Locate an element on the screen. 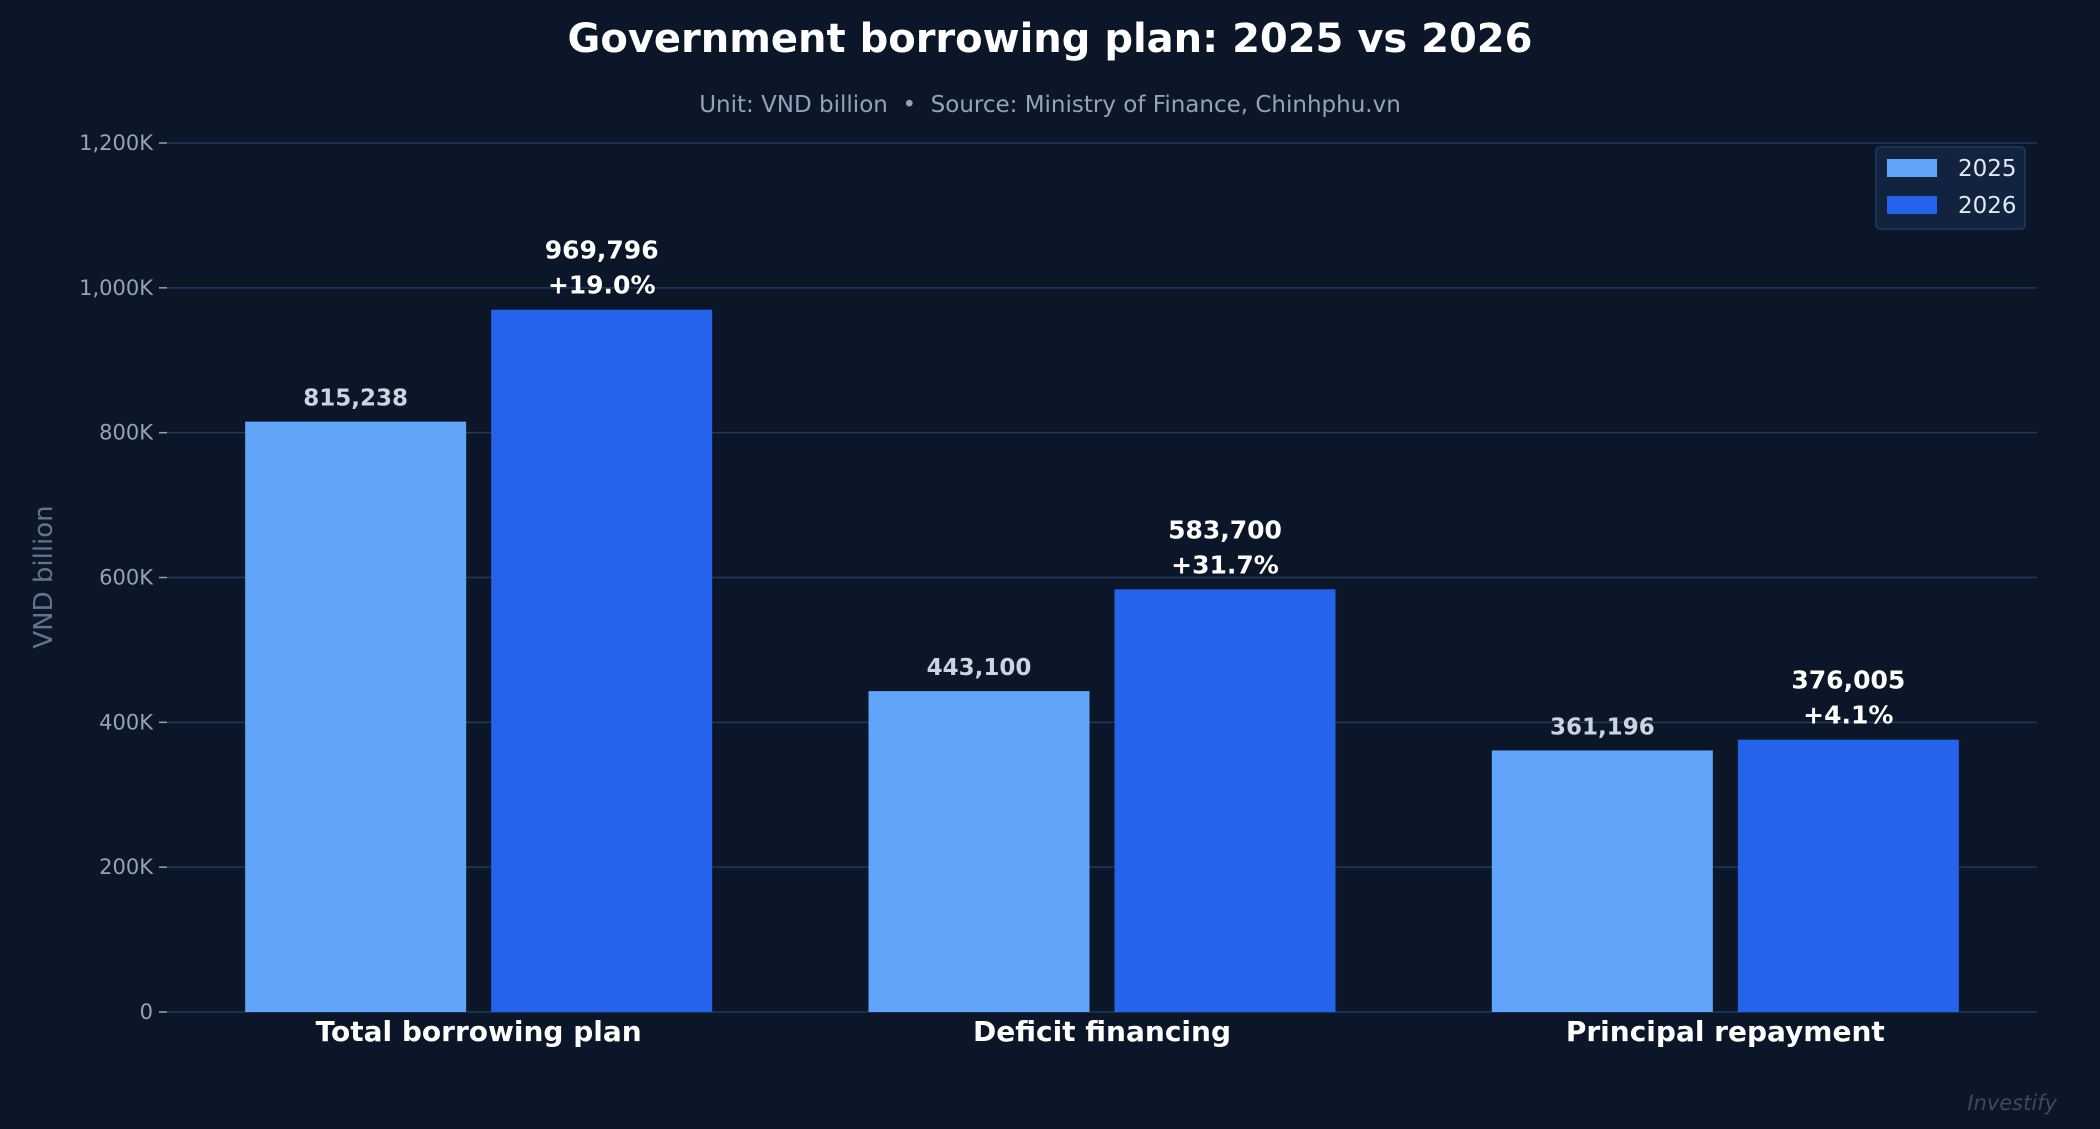 This screenshot has width=2100, height=1129. data-label: 376,005 is located at coordinates (1848, 680).